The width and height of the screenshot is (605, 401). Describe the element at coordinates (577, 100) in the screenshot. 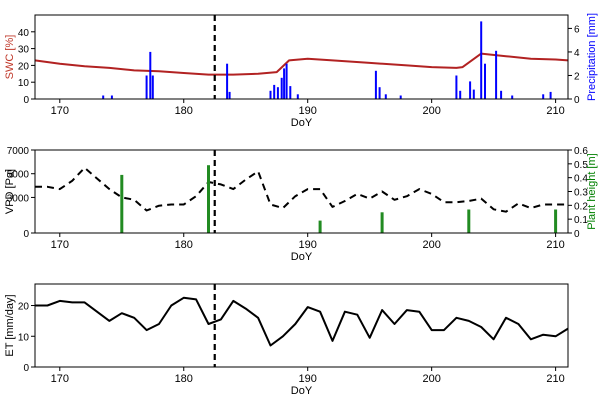

I see `swc-ytick-right-label: 0` at that location.